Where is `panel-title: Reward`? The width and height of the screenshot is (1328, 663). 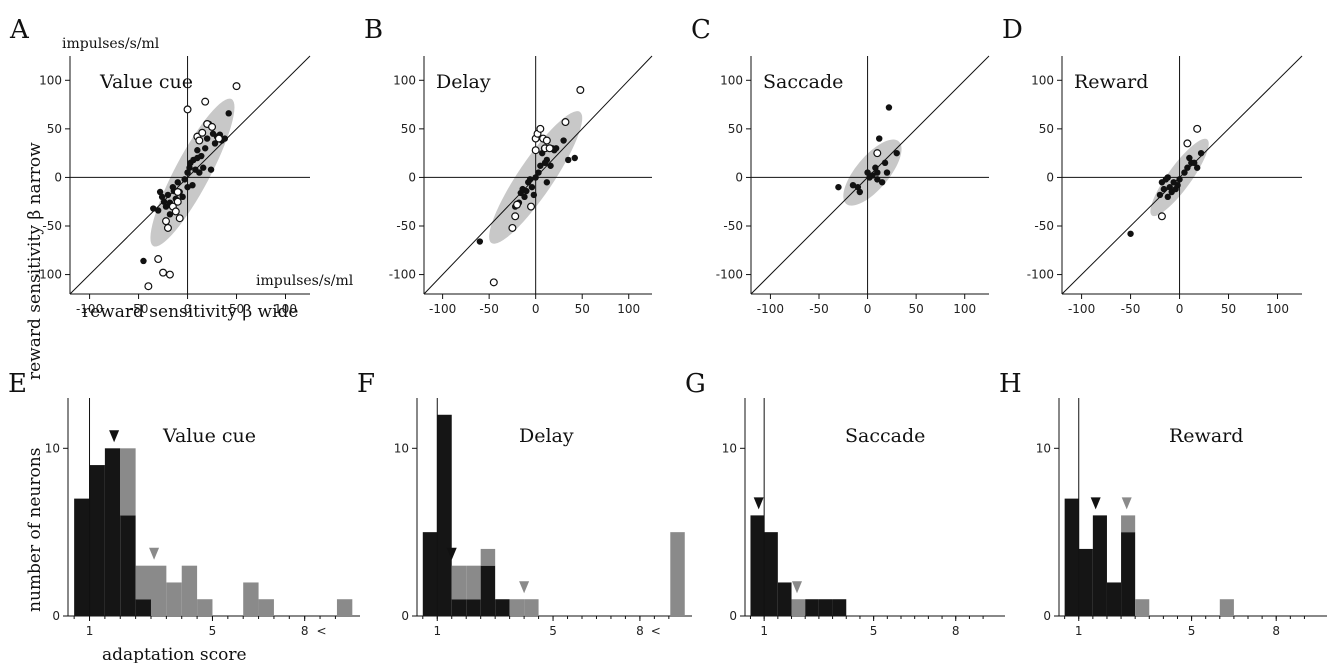 panel-title: Reward is located at coordinates (1206, 436).